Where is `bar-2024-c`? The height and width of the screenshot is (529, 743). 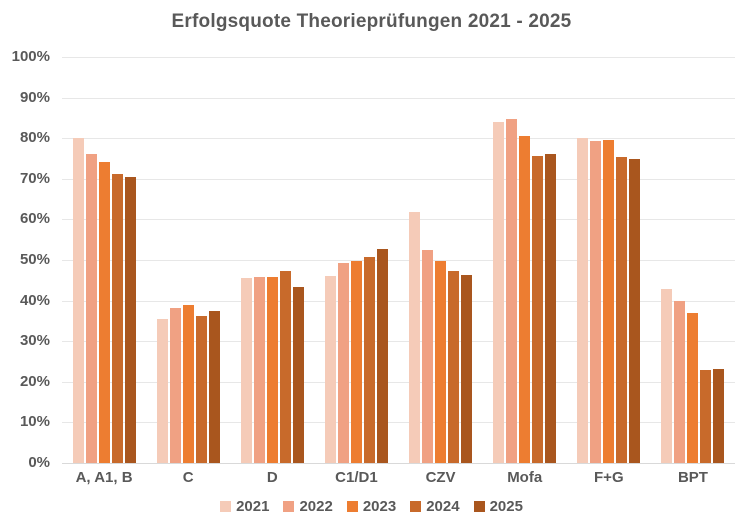
bar-2024-c is located at coordinates (201, 389).